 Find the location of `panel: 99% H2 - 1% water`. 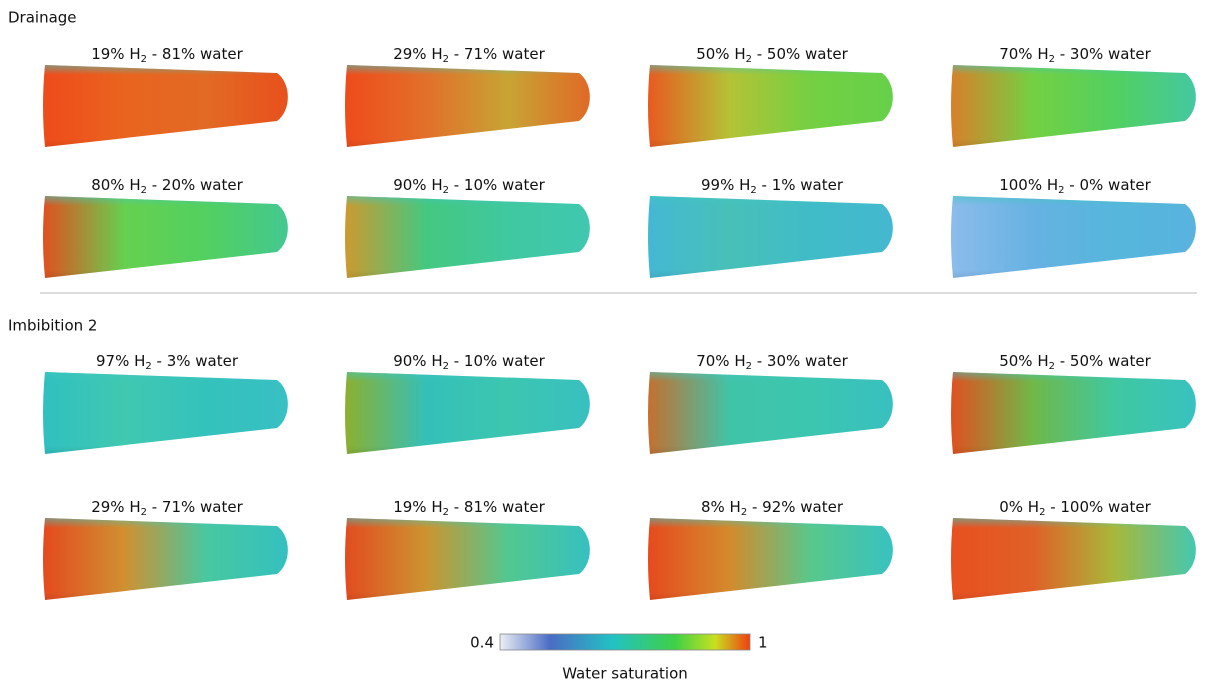

panel: 99% H2 - 1% water is located at coordinates (770, 227).